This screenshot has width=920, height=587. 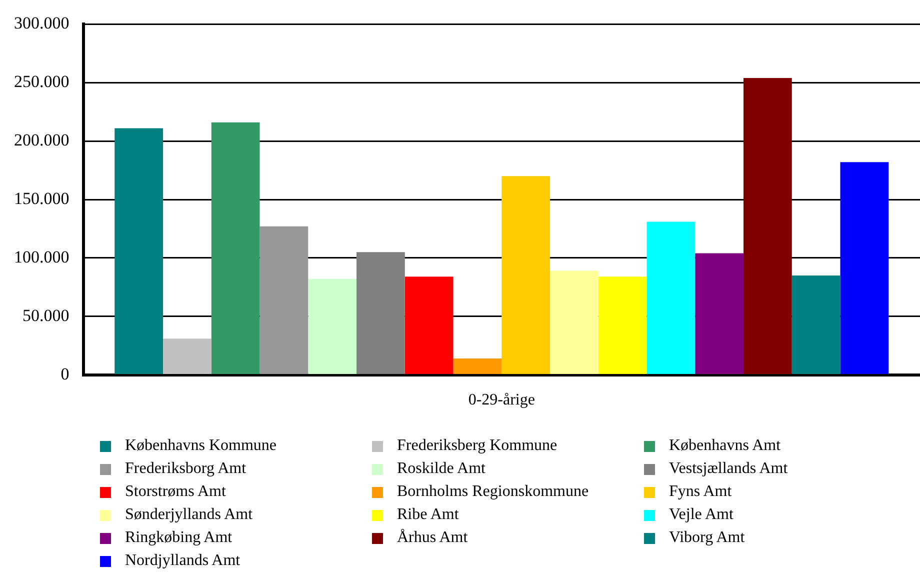 I want to click on legend-label: Roskilde Amt, so click(x=441, y=469).